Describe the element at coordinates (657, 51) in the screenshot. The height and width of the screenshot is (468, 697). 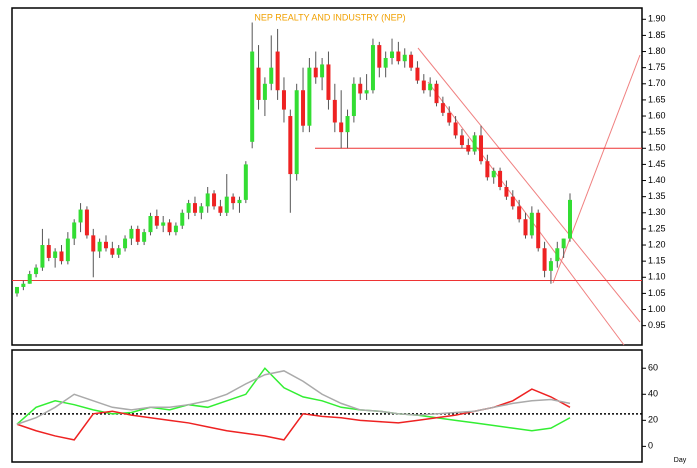
I see `y-tick-label: 1.80` at that location.